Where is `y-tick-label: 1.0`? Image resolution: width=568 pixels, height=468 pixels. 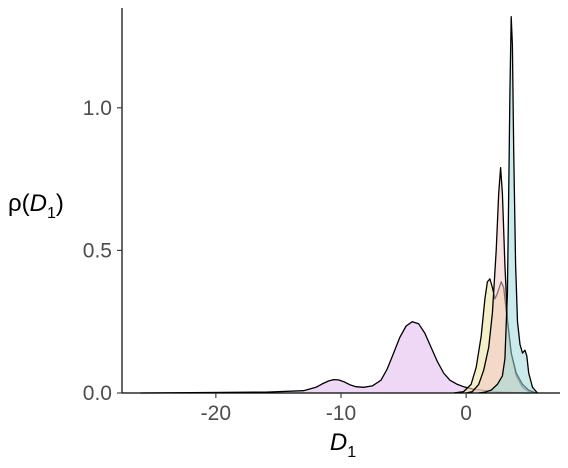
y-tick-label: 1.0 is located at coordinates (97, 108).